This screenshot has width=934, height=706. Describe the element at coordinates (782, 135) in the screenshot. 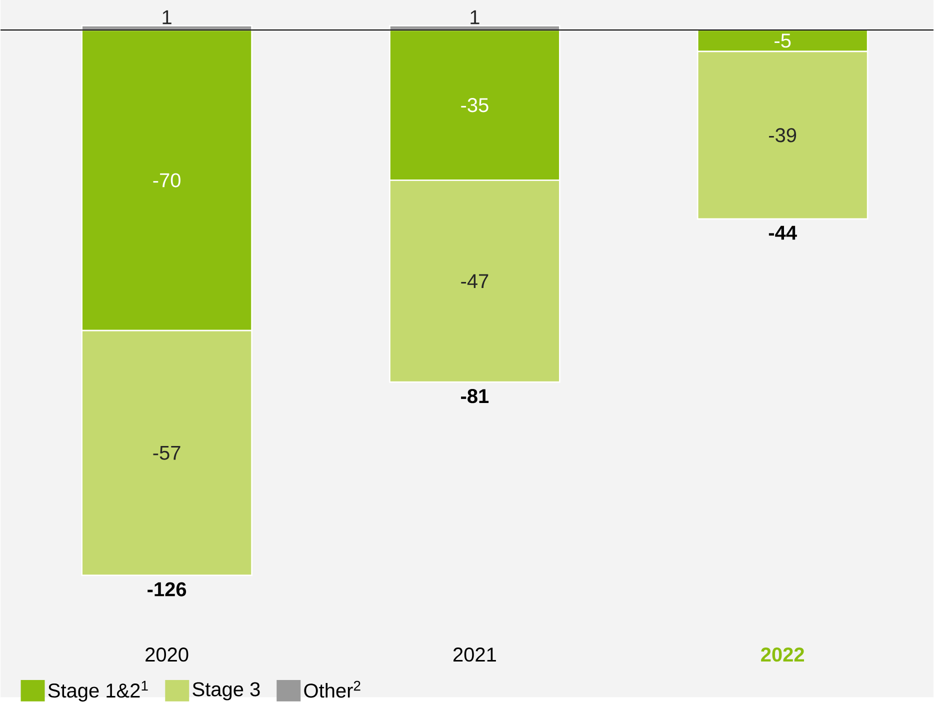

I see `data-label: -39` at that location.